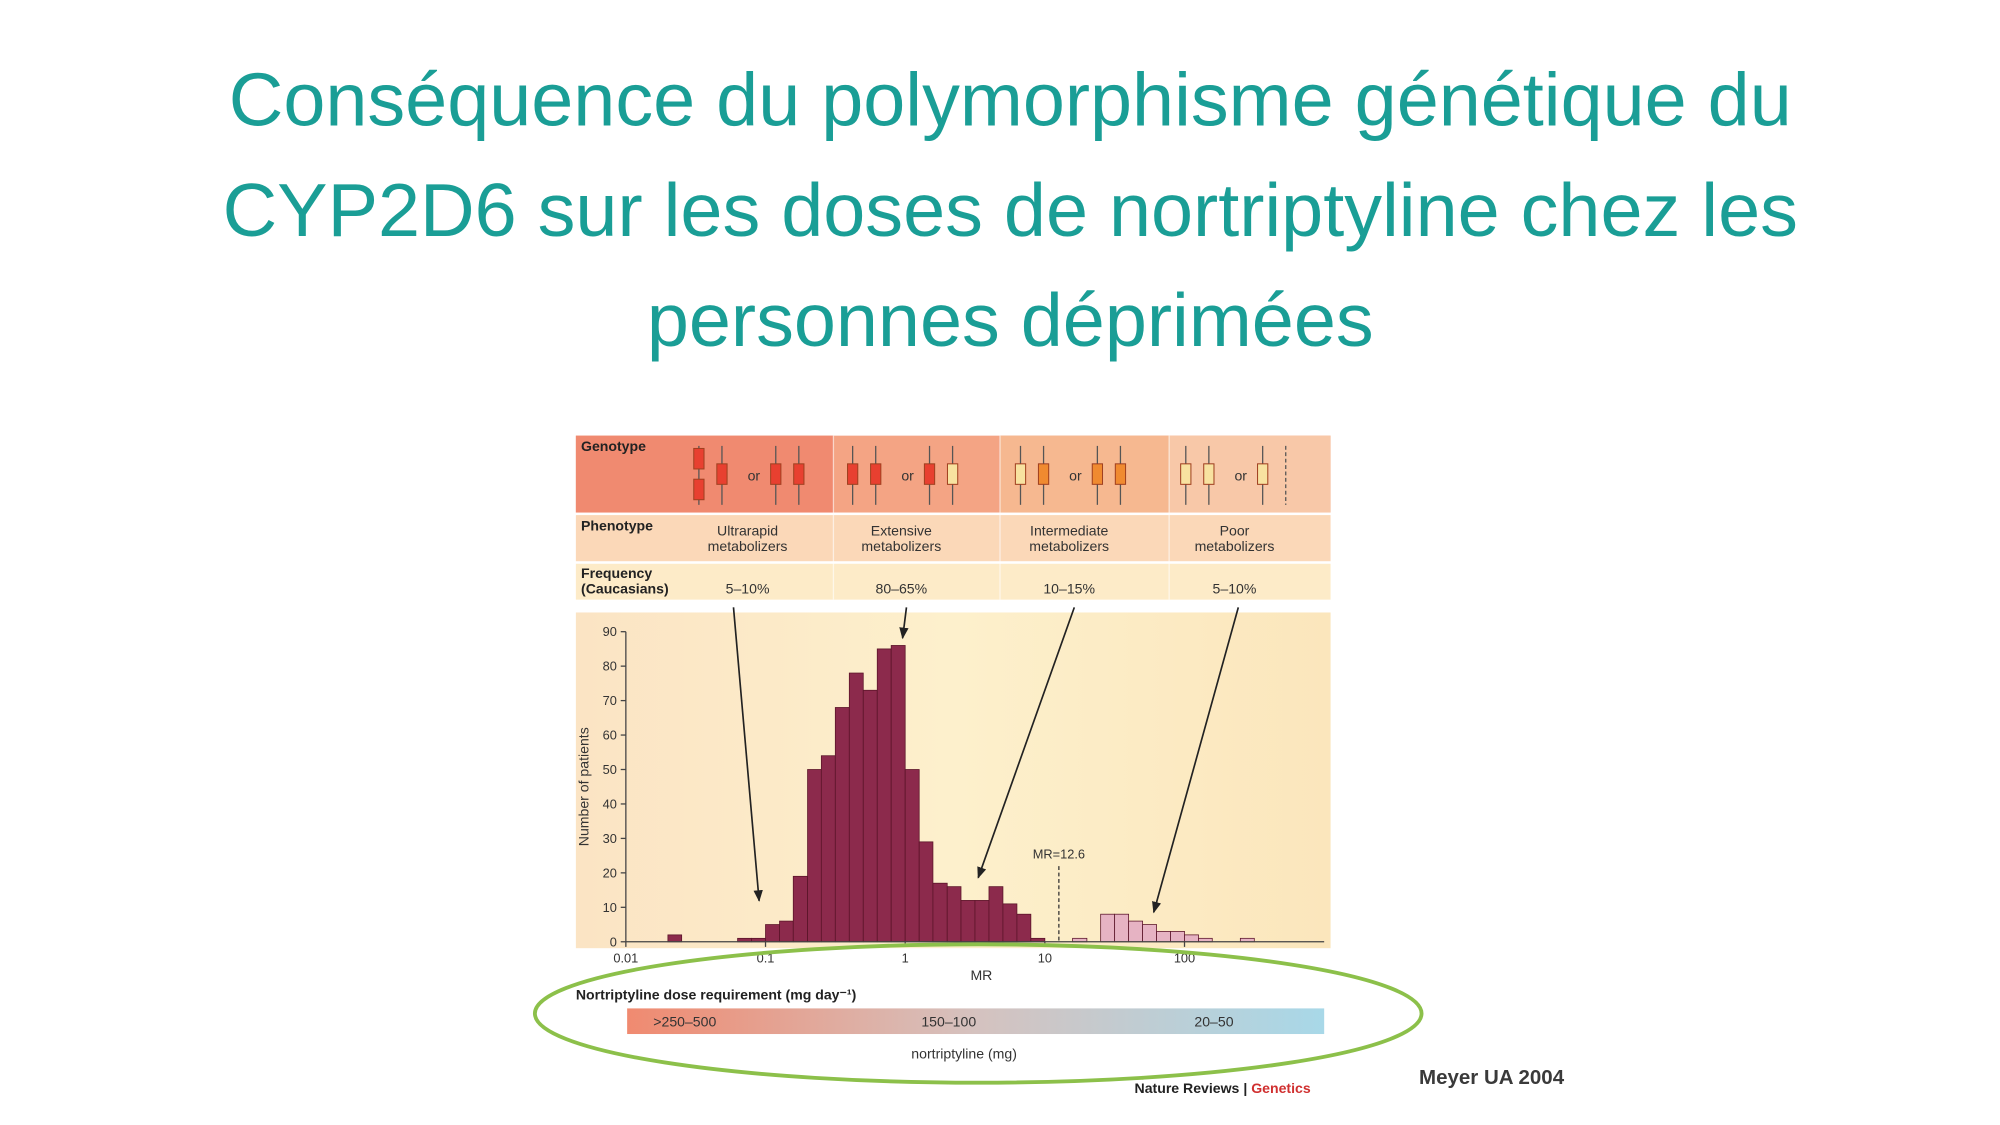 Image resolution: width=2000 pixels, height=1125 pixels. I want to click on phenotype: Intermediate, so click(1069, 531).